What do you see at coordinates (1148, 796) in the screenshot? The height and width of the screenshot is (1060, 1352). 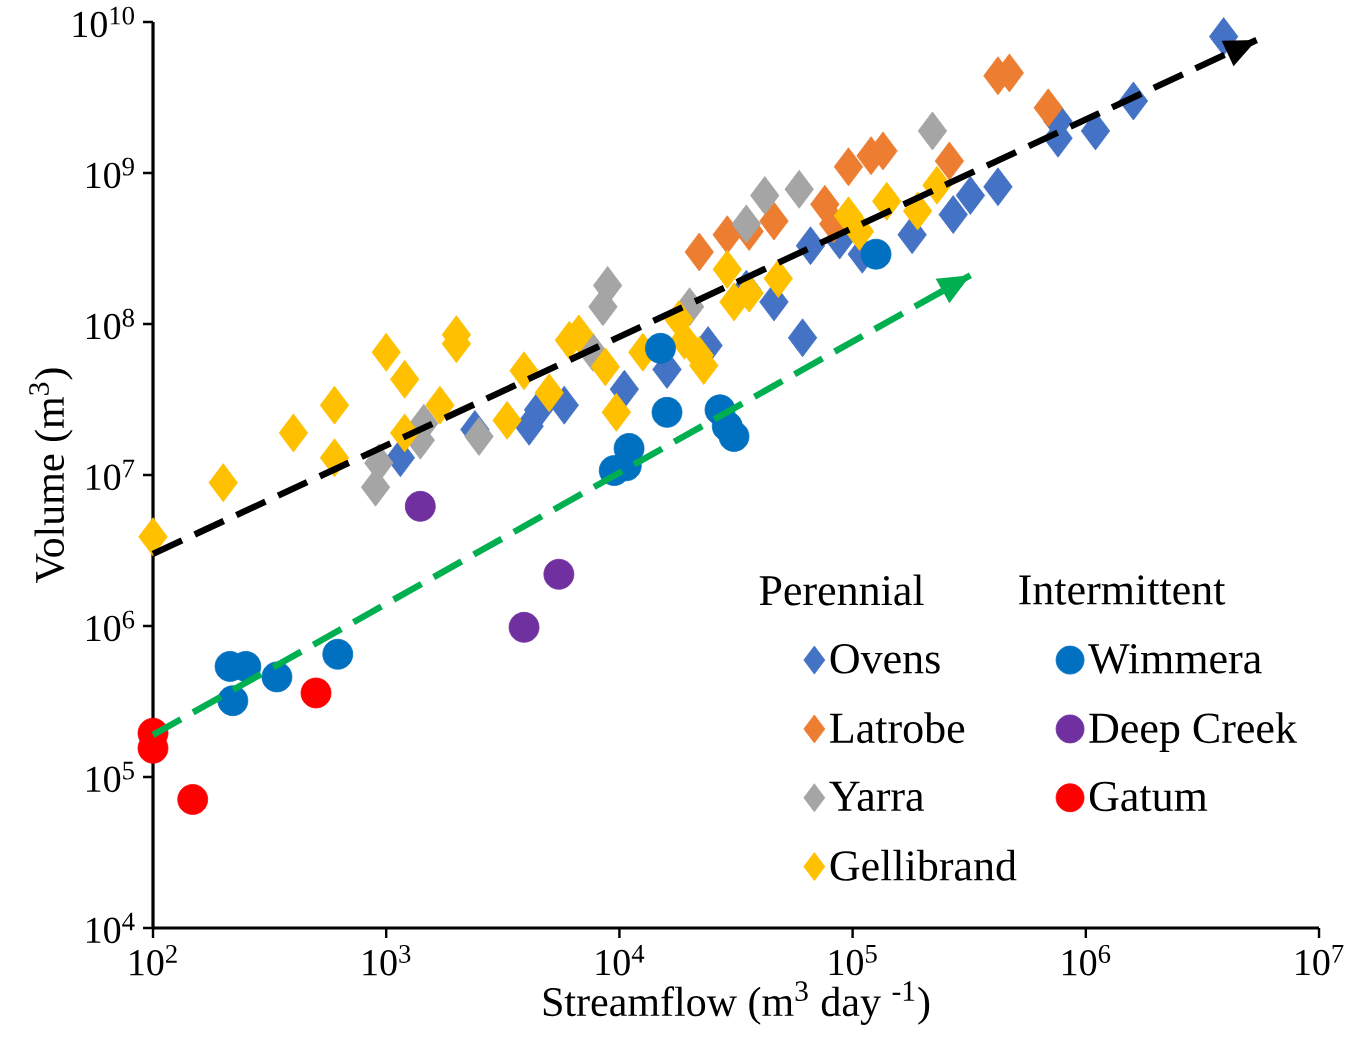 I see `legend-label: Gatum` at bounding box center [1148, 796].